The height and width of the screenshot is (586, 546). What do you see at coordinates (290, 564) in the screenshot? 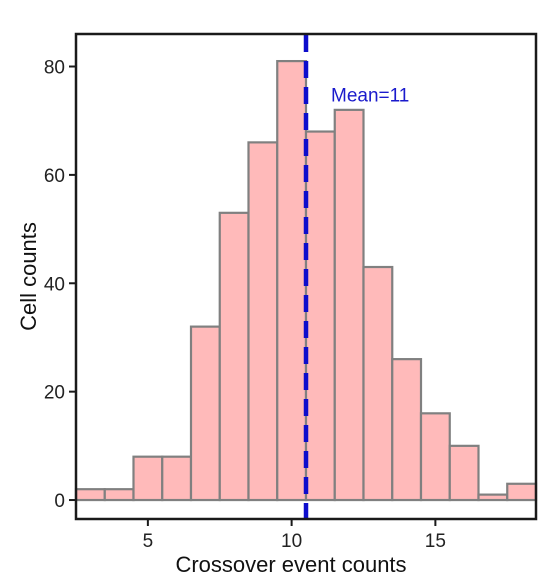
I see `x-axis-title: Crossover event counts` at bounding box center [290, 564].